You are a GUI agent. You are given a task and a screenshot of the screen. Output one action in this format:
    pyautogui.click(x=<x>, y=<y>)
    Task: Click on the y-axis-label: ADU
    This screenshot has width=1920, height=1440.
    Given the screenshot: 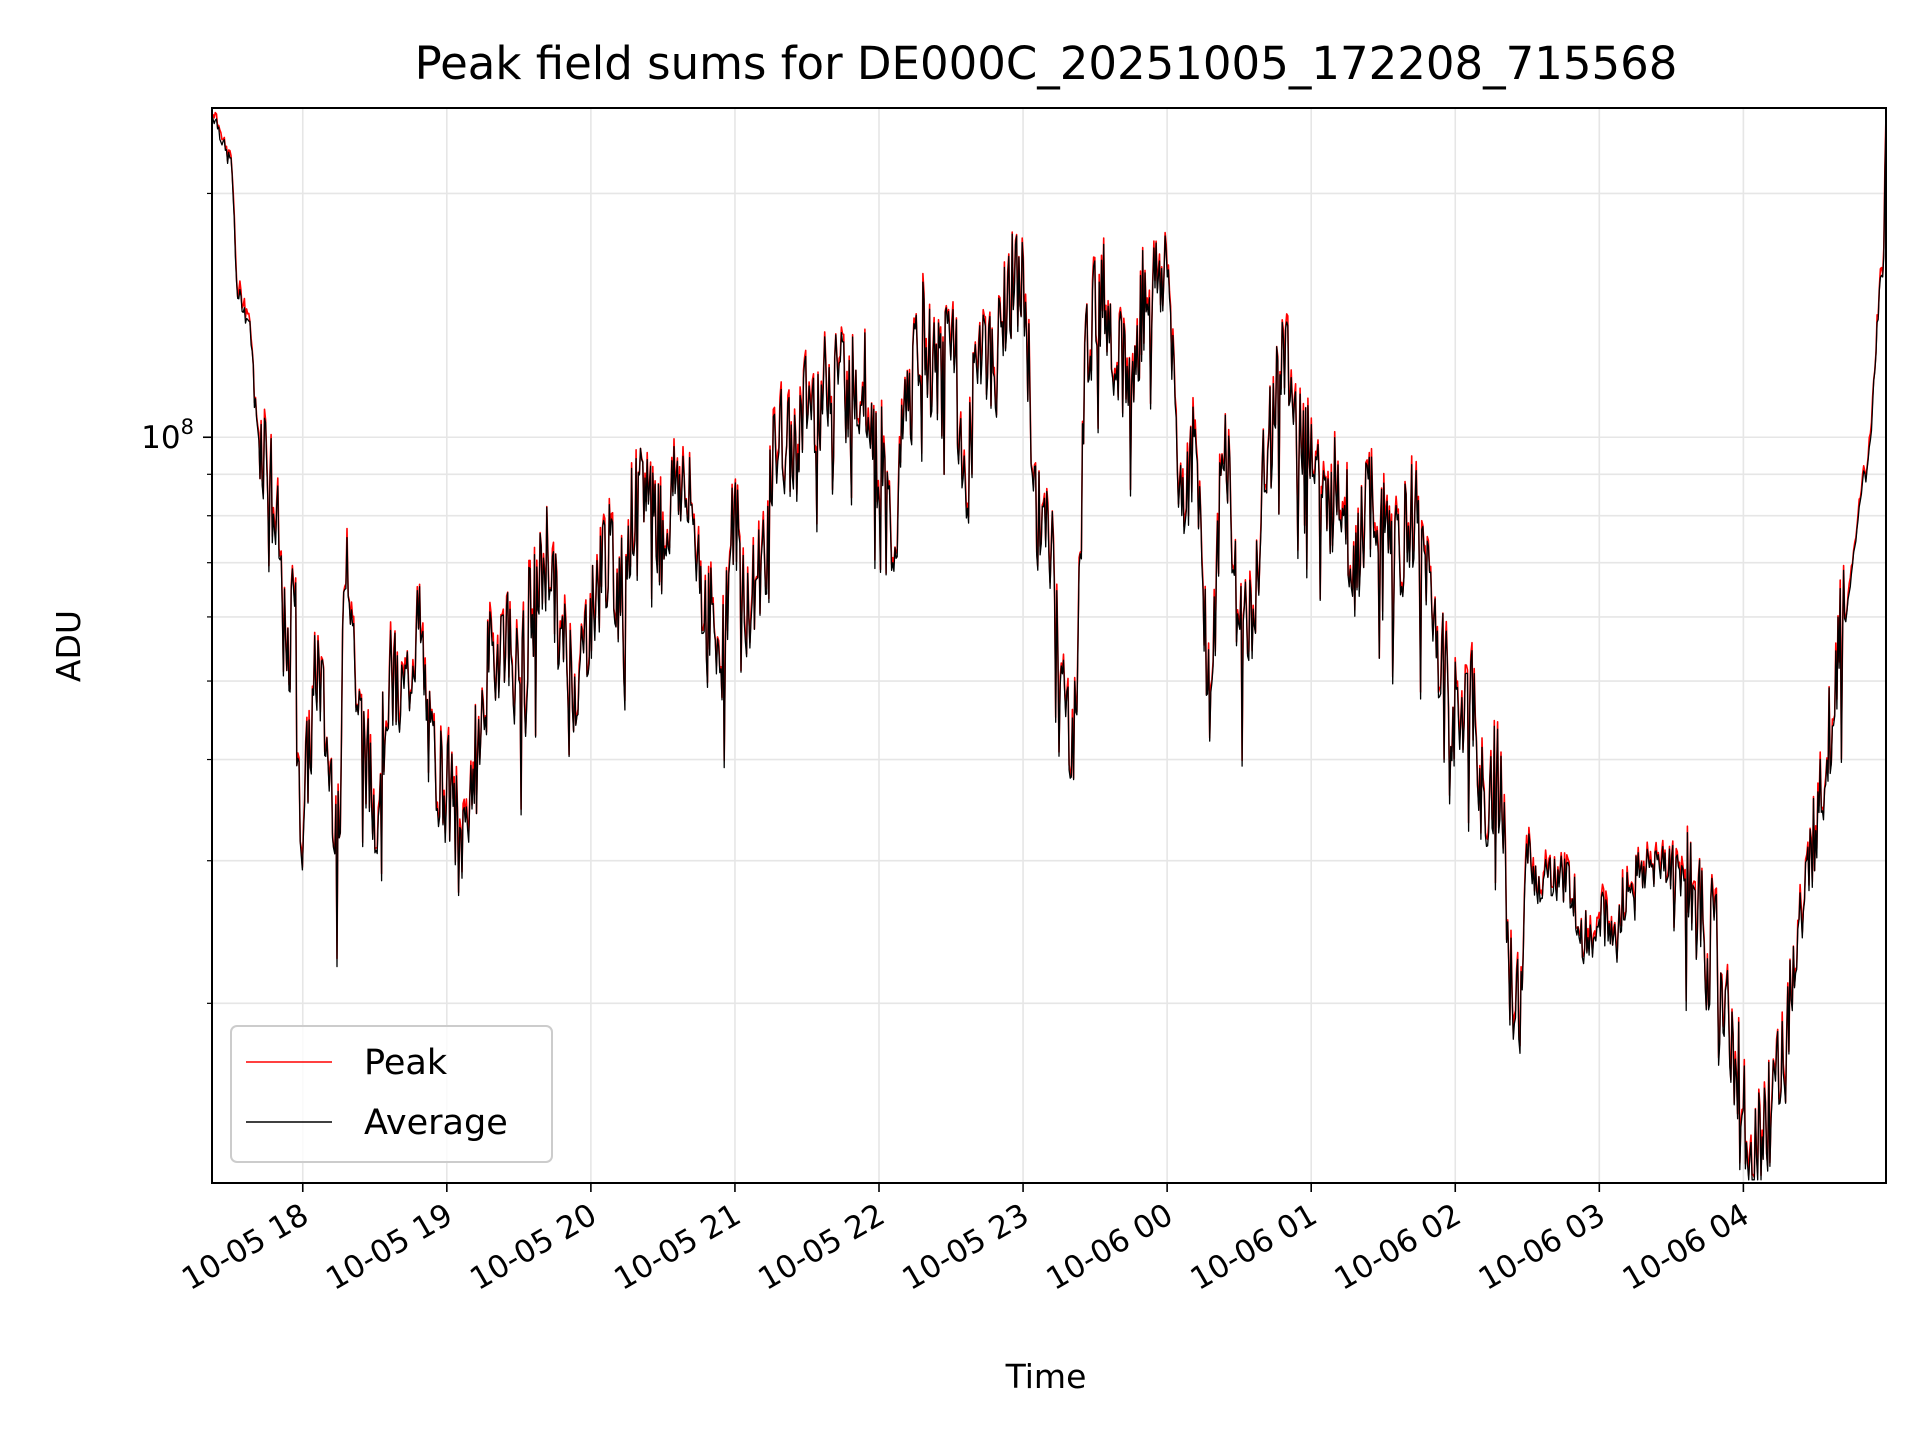 What is the action you would take?
    pyautogui.click(x=68, y=646)
    